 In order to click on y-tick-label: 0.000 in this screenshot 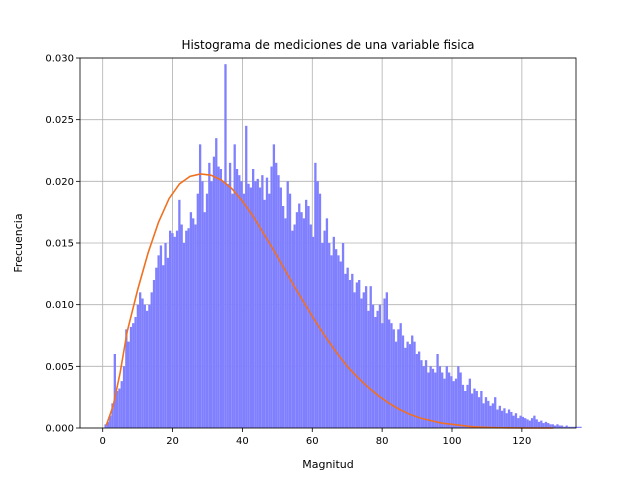, I will do `click(59, 429)`.